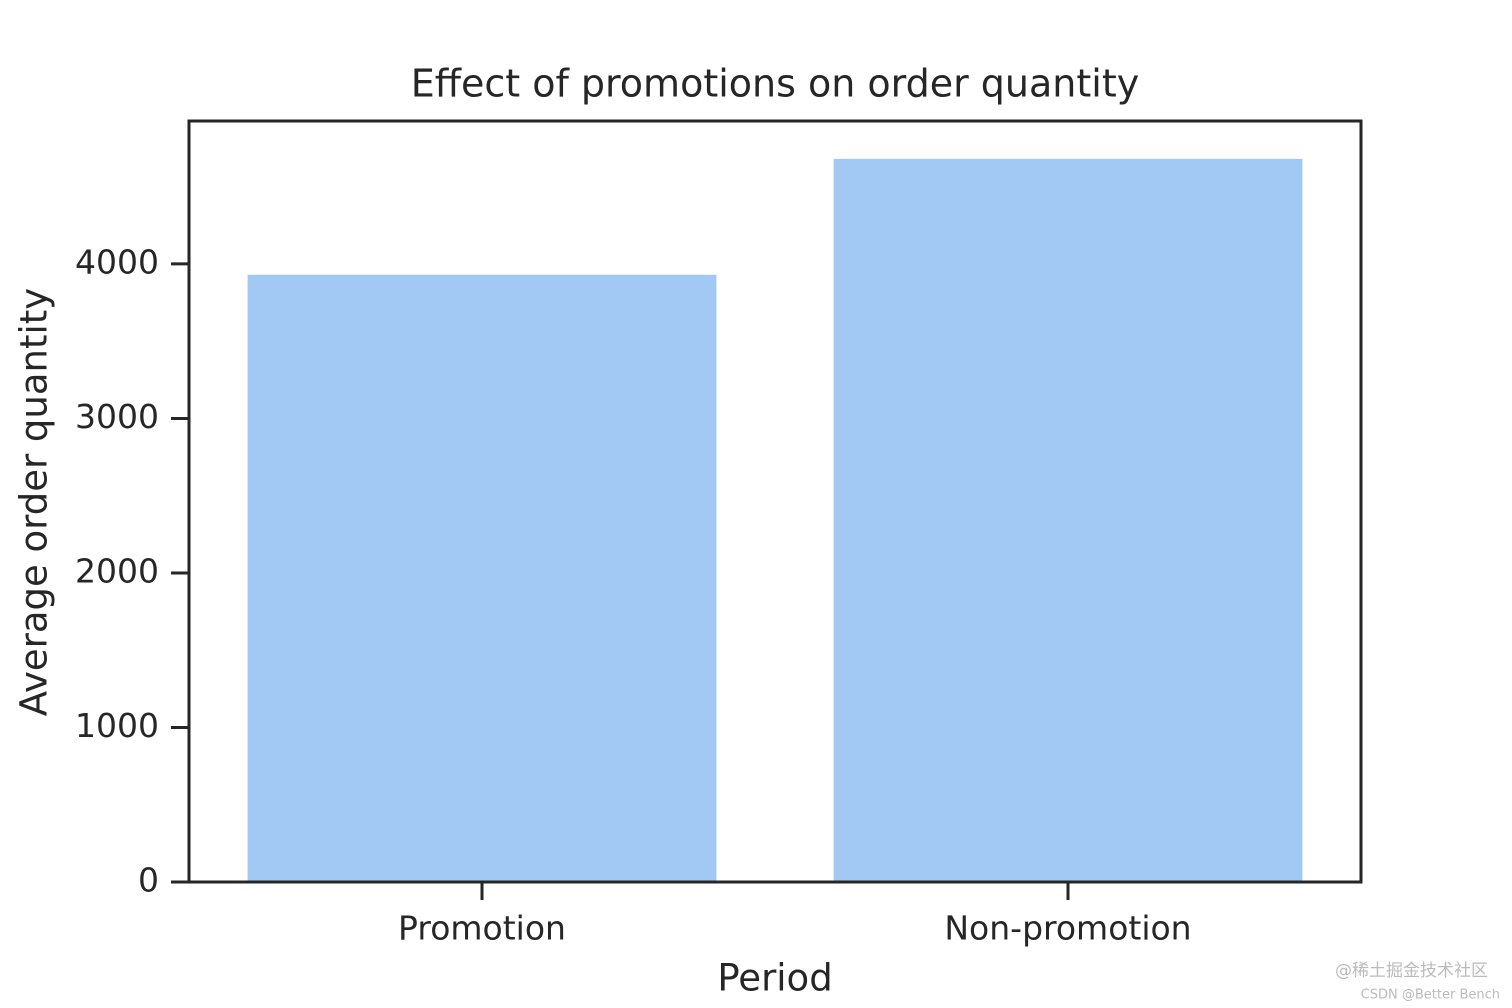 This screenshot has width=1512, height=1008. I want to click on y-axis-label: Average order quantity, so click(34, 502).